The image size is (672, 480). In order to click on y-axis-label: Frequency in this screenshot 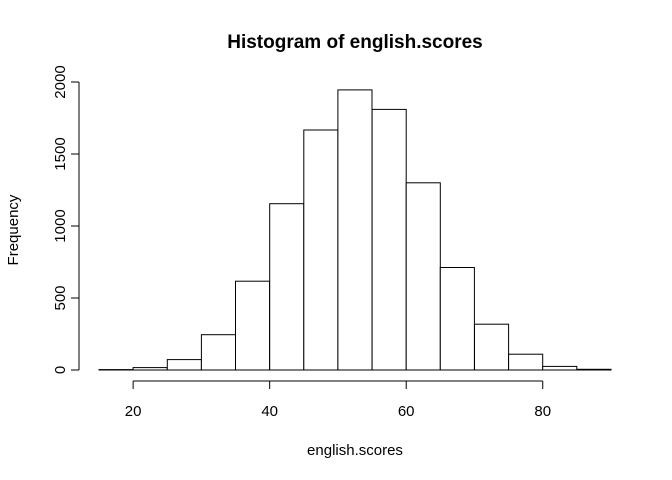, I will do `click(13, 229)`.